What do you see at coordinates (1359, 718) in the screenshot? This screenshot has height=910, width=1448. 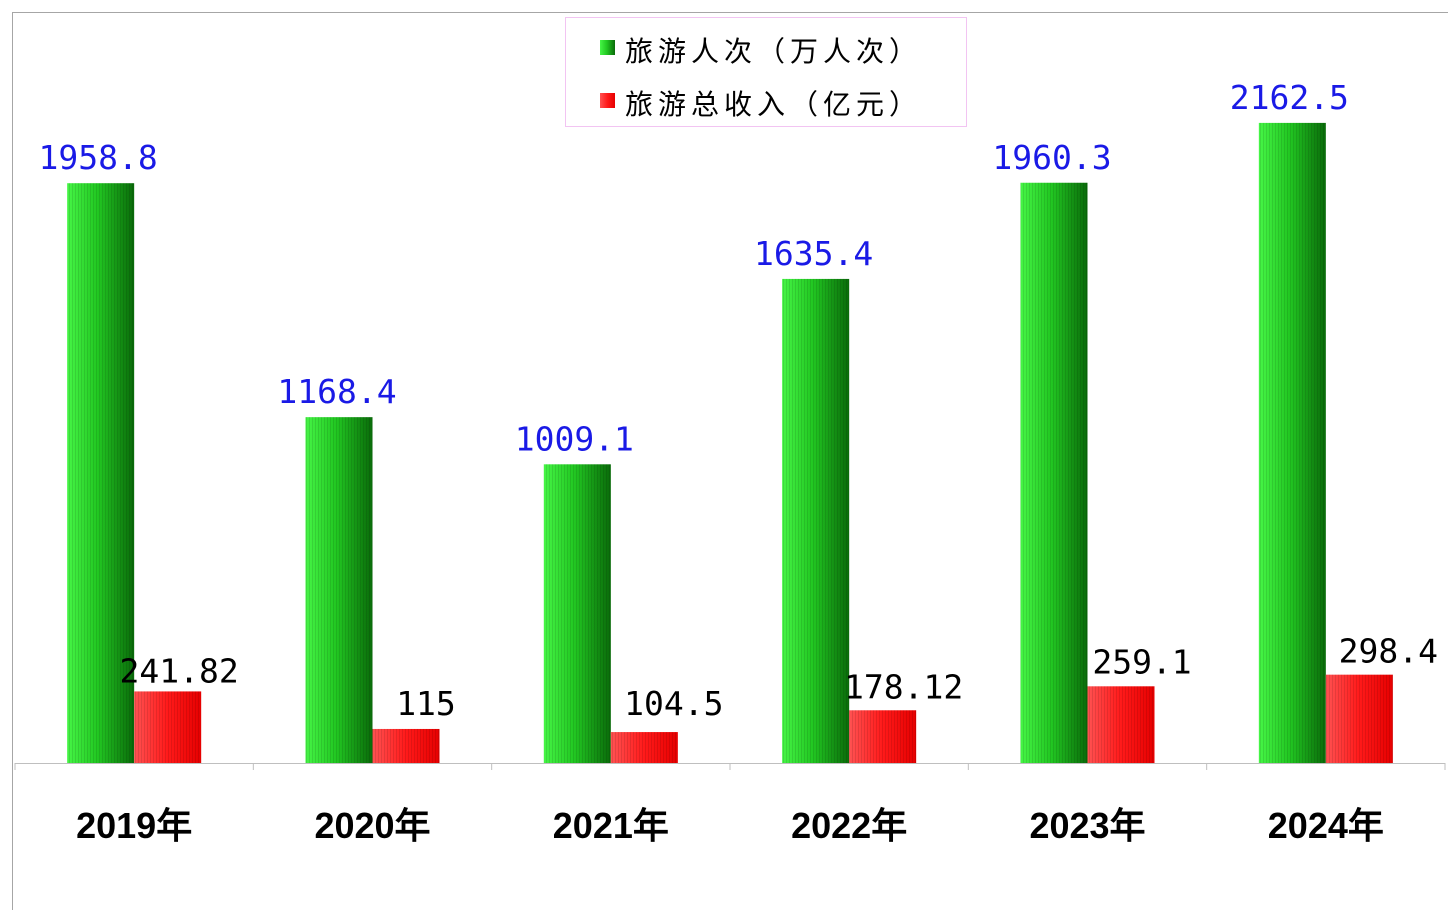 I see `bar-revenue-2024-texture` at bounding box center [1359, 718].